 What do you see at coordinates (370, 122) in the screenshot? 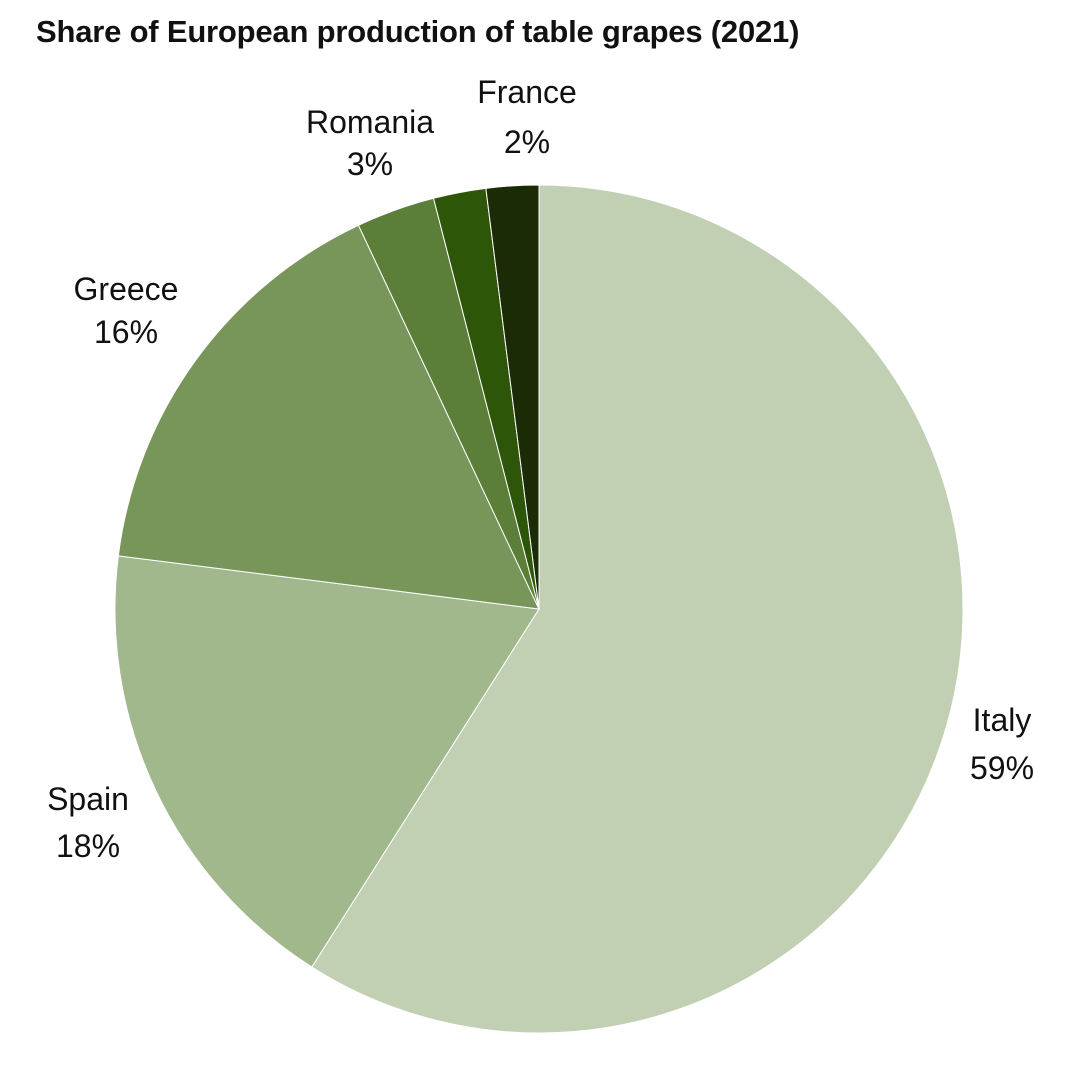
I see `slice-label-romania-name: Romania` at bounding box center [370, 122].